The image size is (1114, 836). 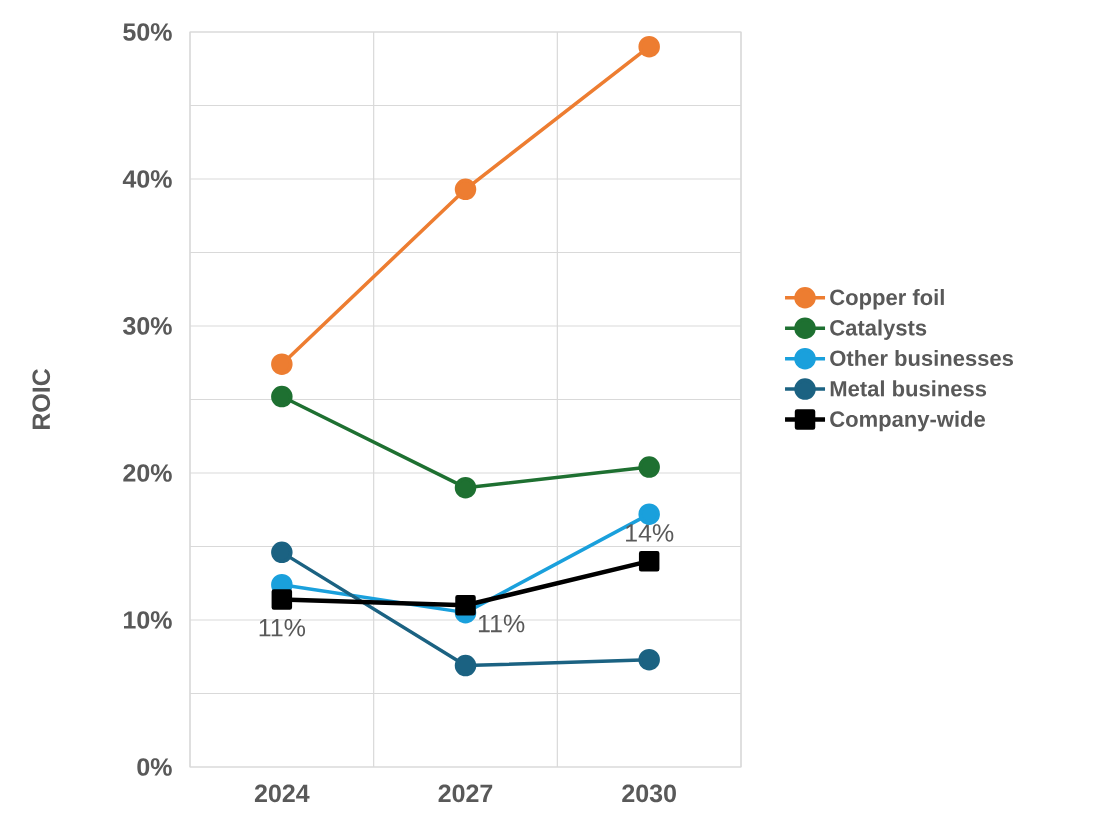 I want to click on y-tick-label: 20%, so click(x=147, y=473).